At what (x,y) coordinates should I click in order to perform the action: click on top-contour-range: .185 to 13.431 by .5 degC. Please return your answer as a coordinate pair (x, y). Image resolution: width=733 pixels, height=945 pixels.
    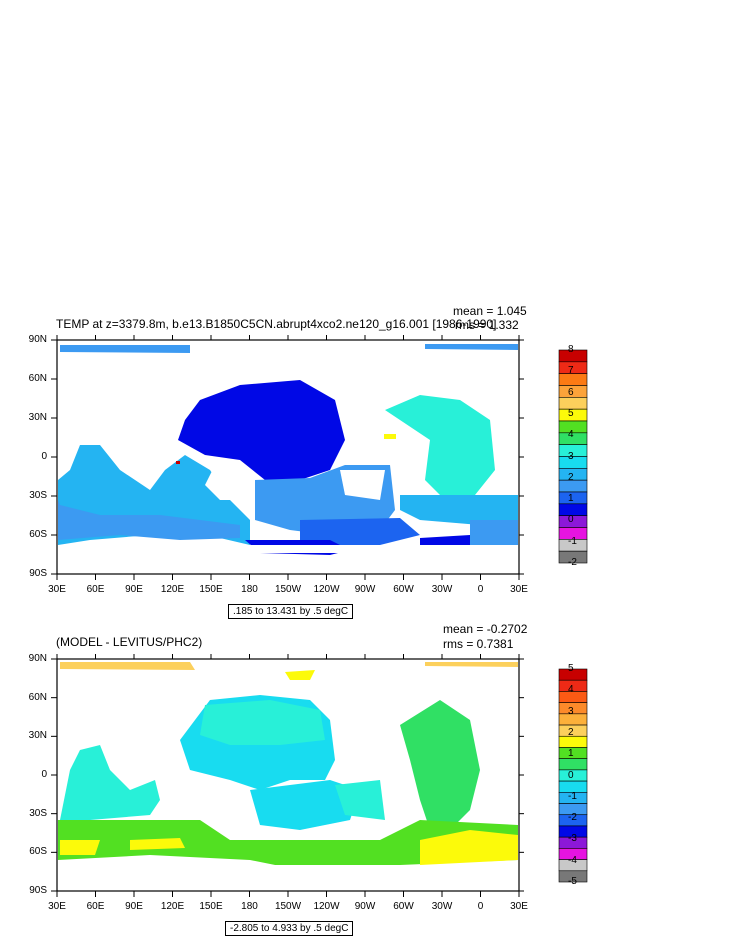
    Looking at the image, I should click on (291, 611).